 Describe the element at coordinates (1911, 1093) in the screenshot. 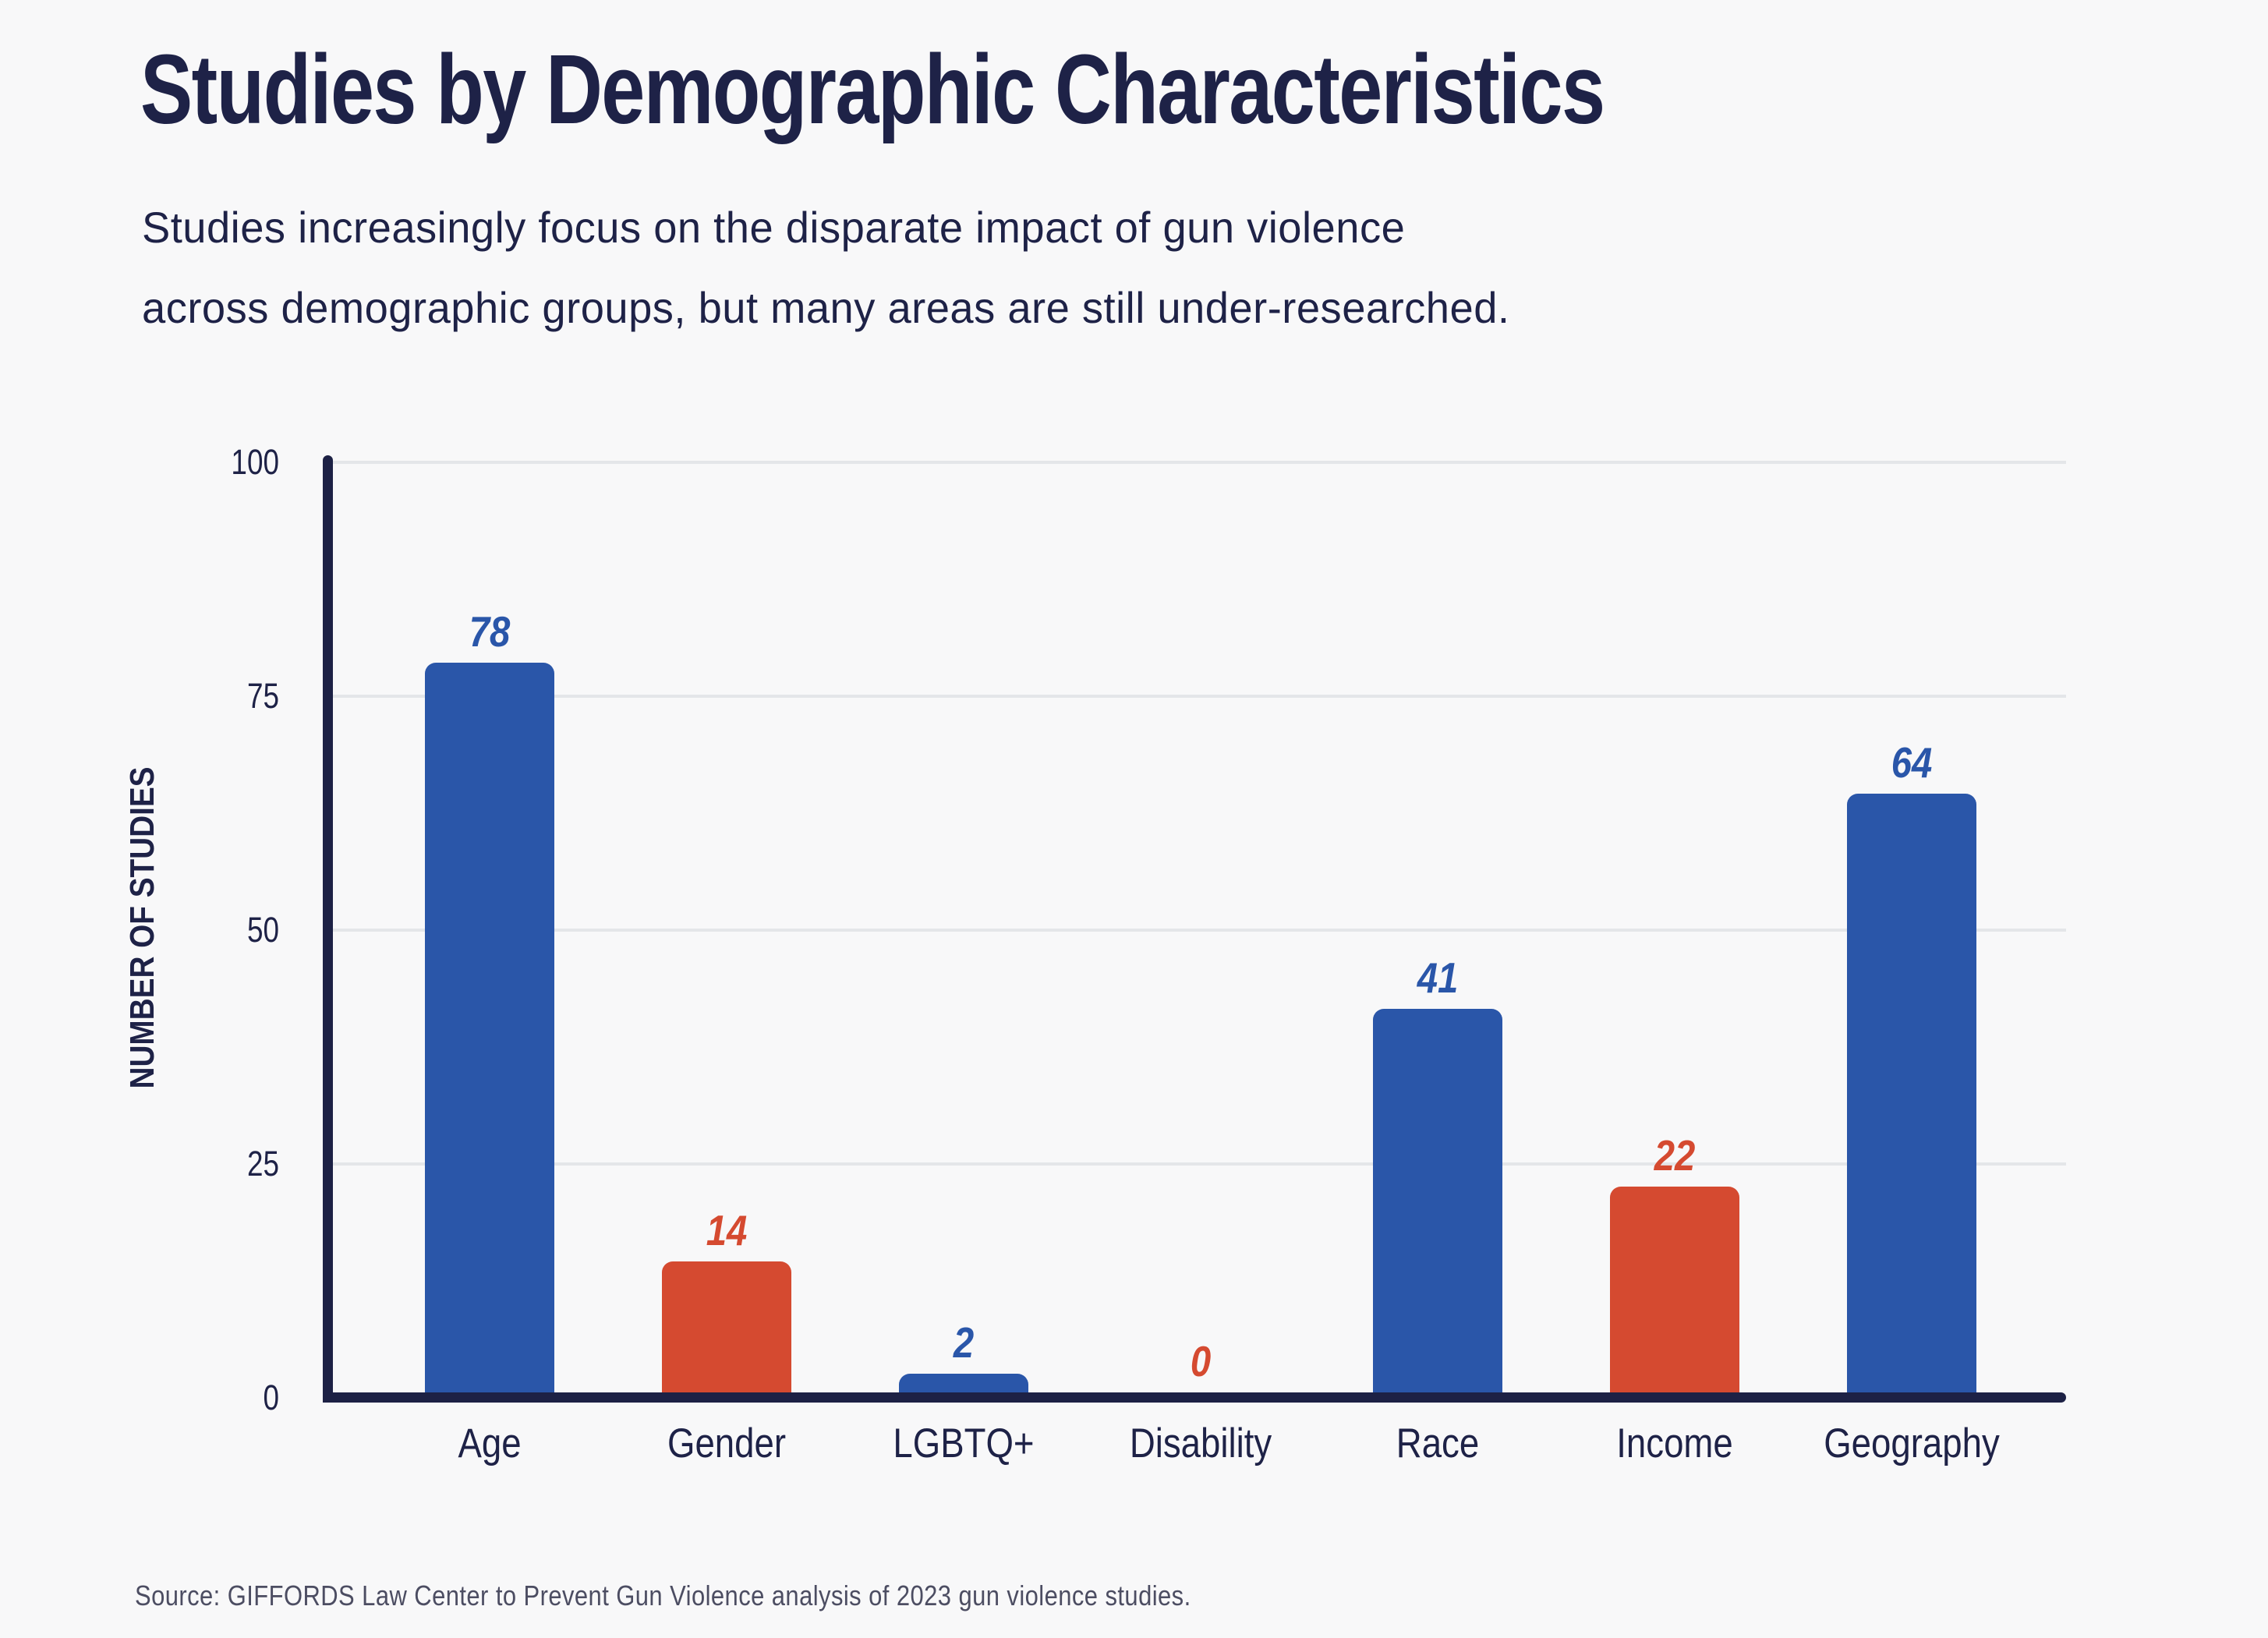

I see `bar-geography` at that location.